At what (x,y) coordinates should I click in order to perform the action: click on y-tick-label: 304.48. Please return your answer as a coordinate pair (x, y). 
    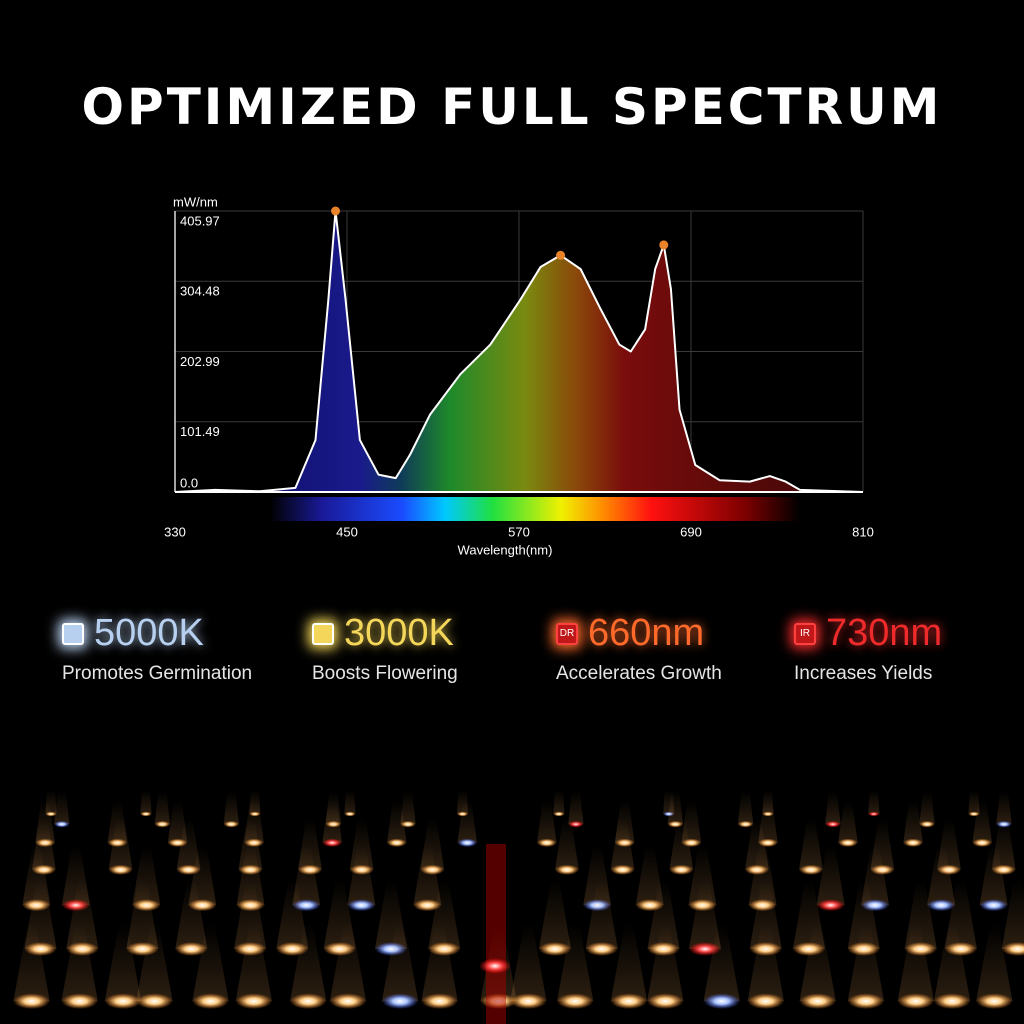
    Looking at the image, I should click on (200, 291).